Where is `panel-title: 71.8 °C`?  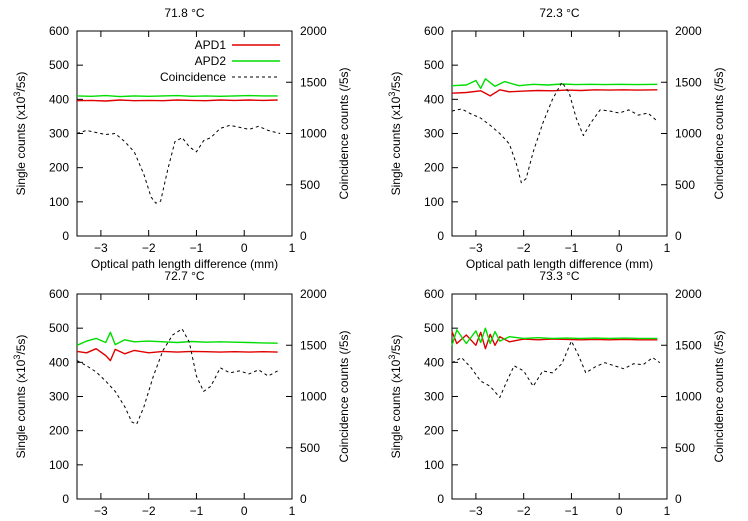
panel-title: 71.8 °C is located at coordinates (184, 13).